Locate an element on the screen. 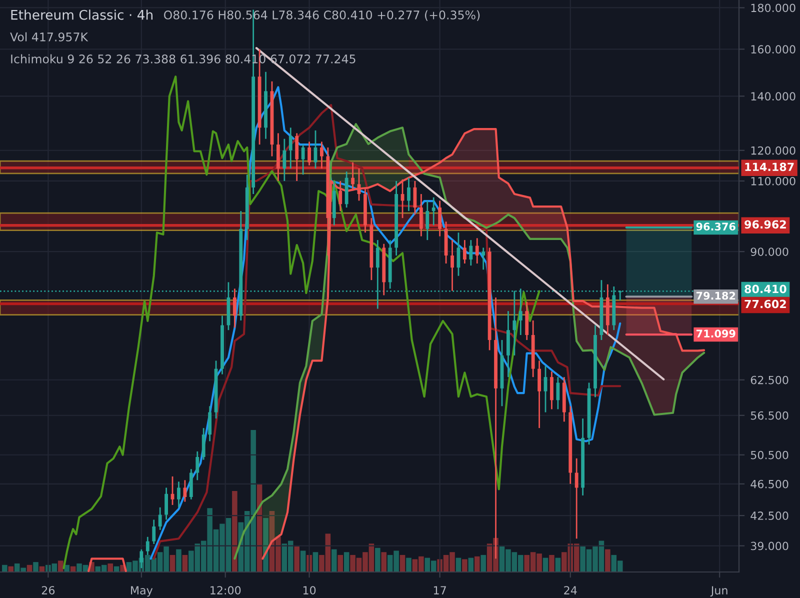 The height and width of the screenshot is (598, 800). data-label: 71.099 is located at coordinates (716, 334).